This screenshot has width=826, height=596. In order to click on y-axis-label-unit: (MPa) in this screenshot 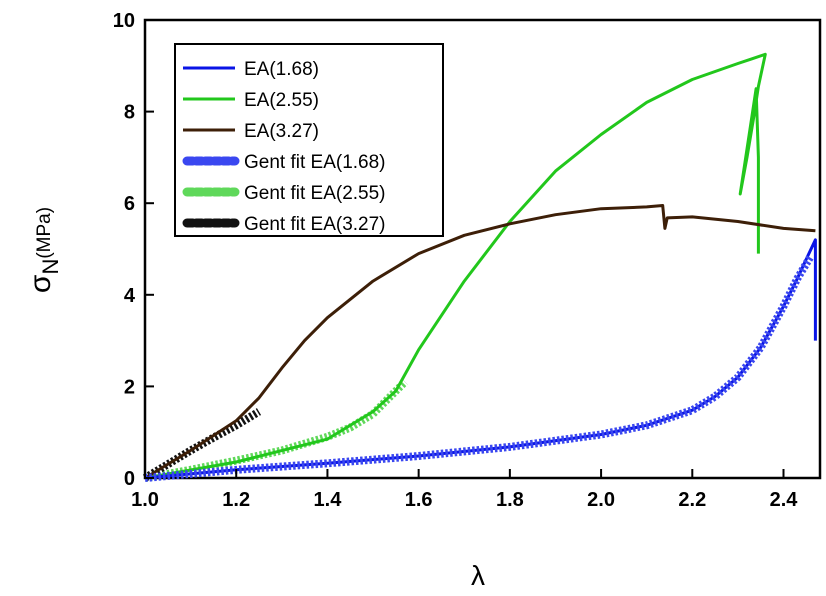, I will do `click(44, 233)`.